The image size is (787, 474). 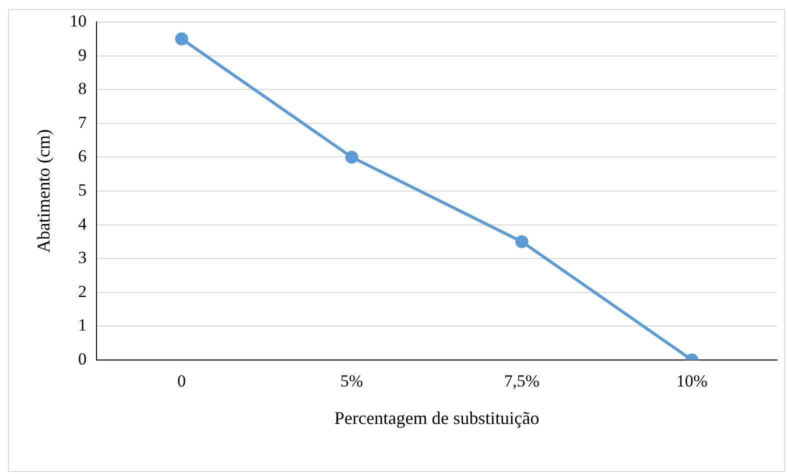 I want to click on x-tick-label: 5%, so click(x=352, y=381).